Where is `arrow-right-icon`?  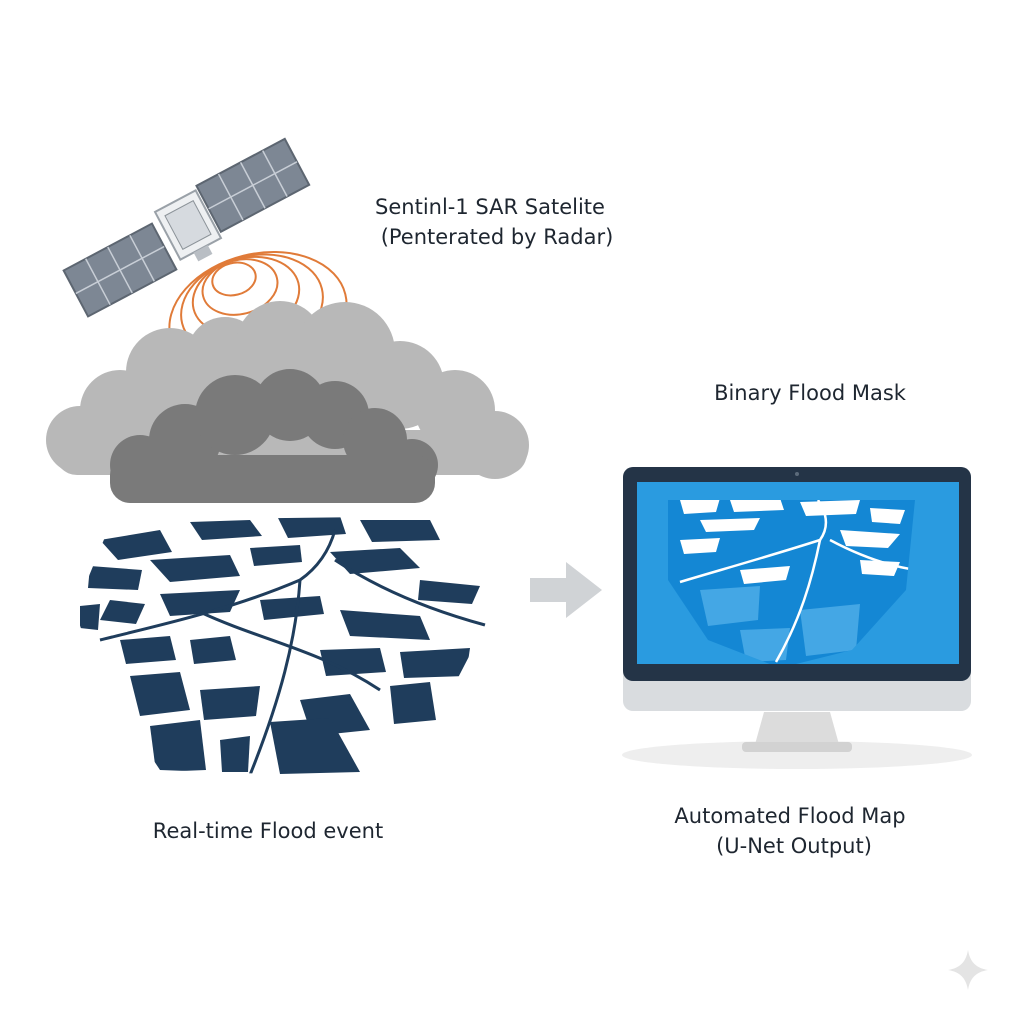
arrow-right-icon is located at coordinates (566, 590).